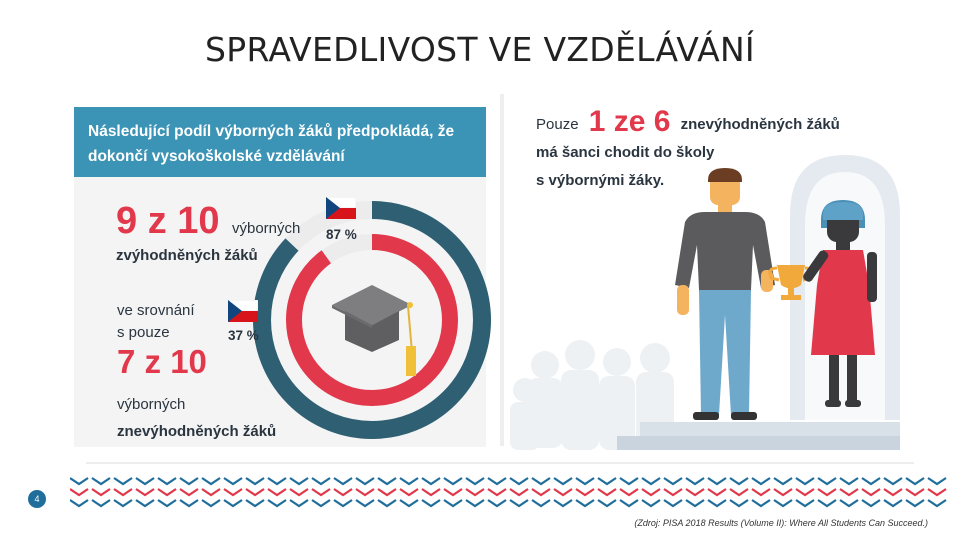  Describe the element at coordinates (156, 310) in the screenshot. I see `disadvantaged-prefix-1: ve srovnání` at that location.